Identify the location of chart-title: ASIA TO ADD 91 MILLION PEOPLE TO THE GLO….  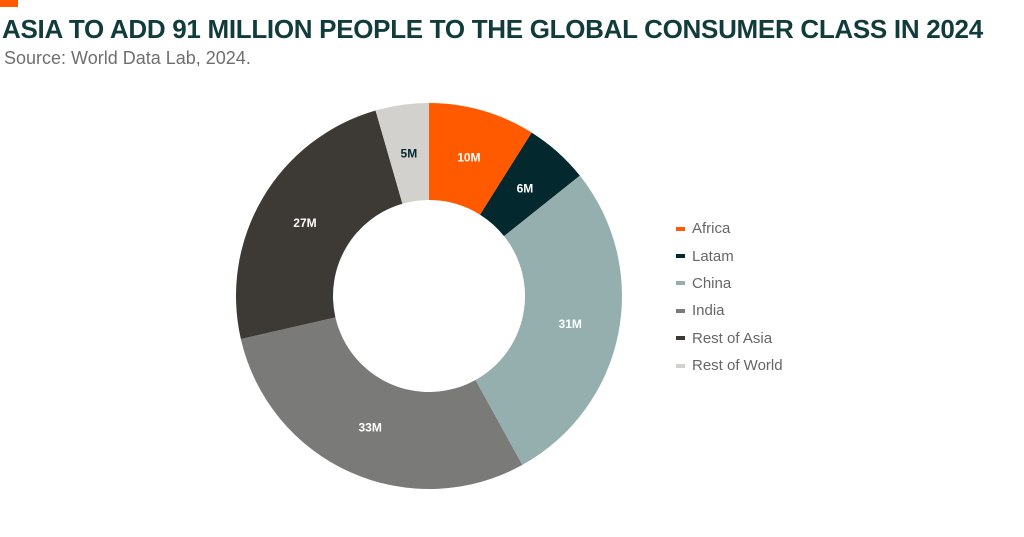
(492, 29).